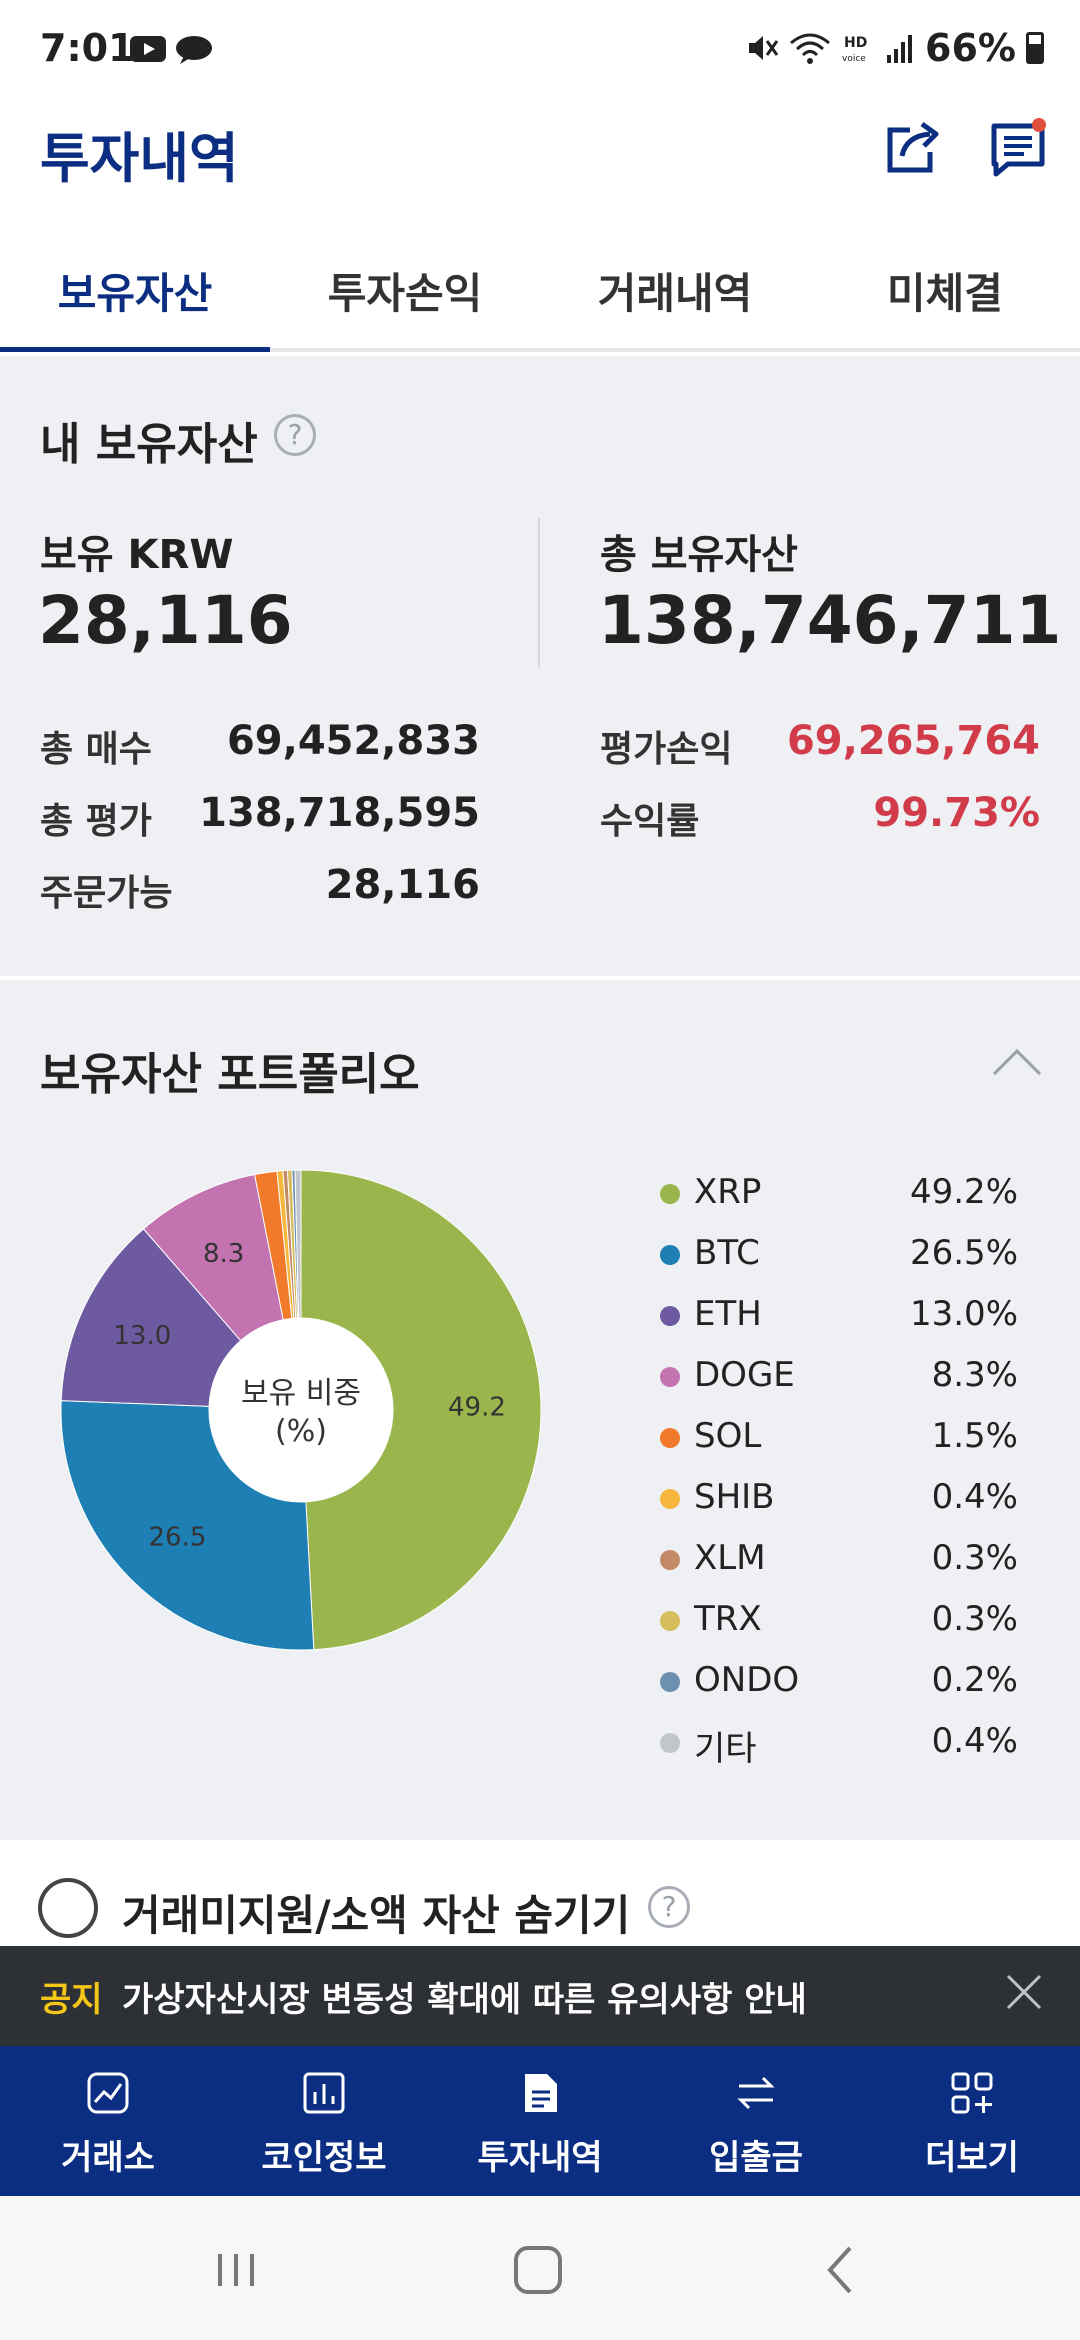  What do you see at coordinates (974, 1680) in the screenshot?
I see `legend-percent: 0.2%` at bounding box center [974, 1680].